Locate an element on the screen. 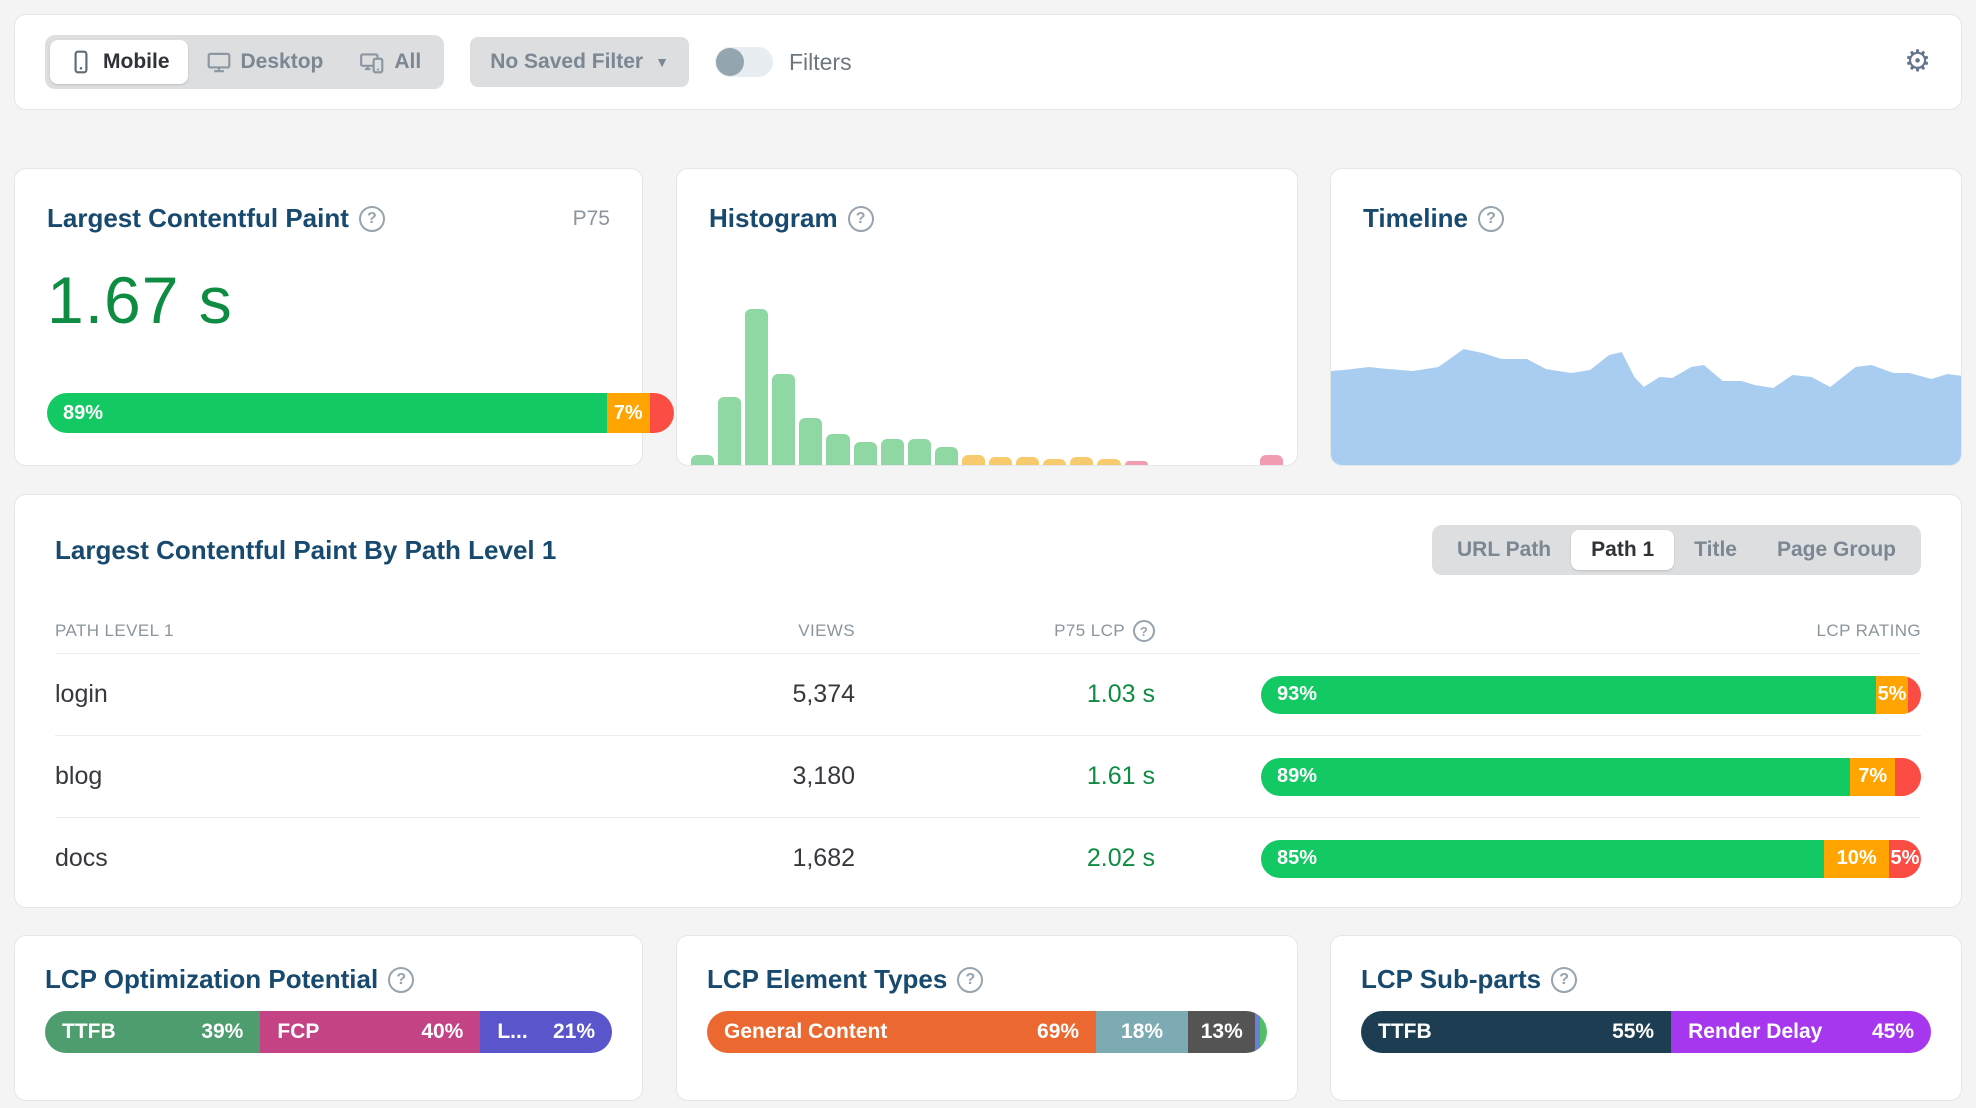 The width and height of the screenshot is (1976, 1108). optimization-bar: TTFB 39% FCP 40% L... 21% is located at coordinates (328, 1032).